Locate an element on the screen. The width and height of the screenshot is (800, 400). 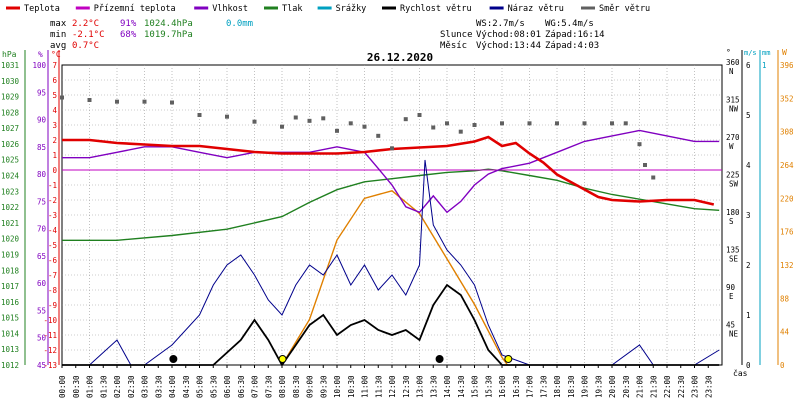
wind-axis-unit: m/s is located at coordinates (750, 53).